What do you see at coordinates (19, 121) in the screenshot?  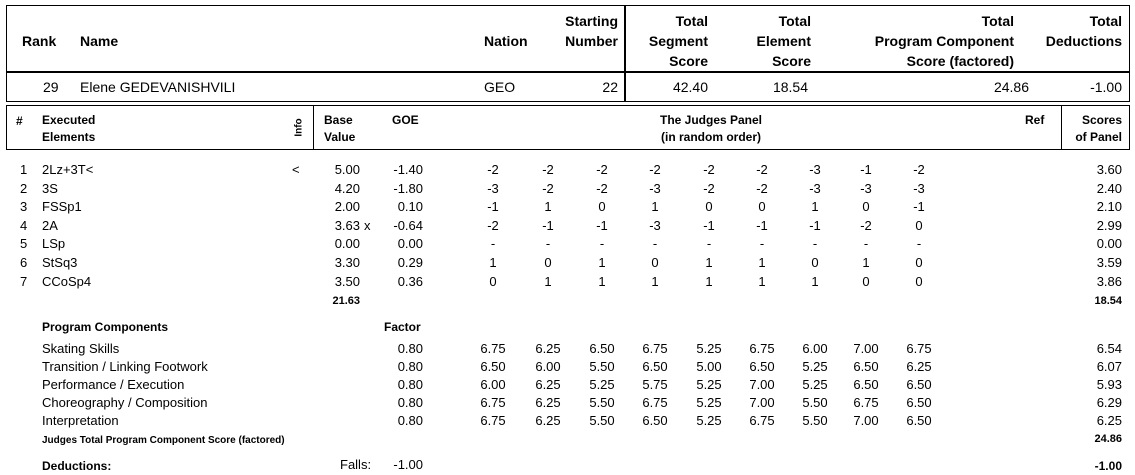 I see `element-number-header: #` at bounding box center [19, 121].